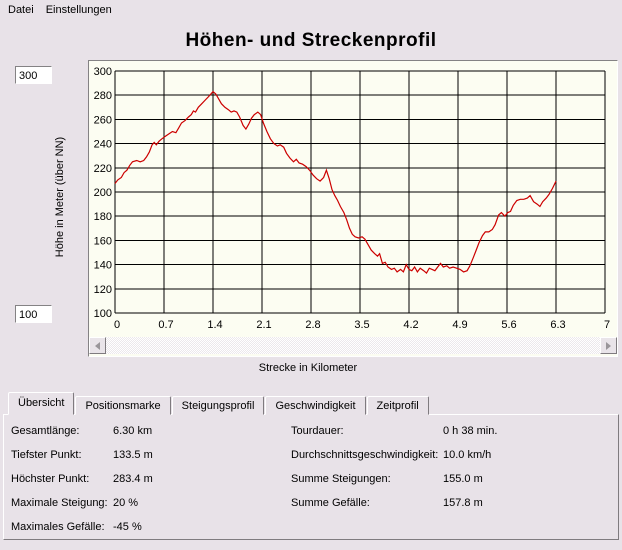 This screenshot has width=622, height=550. I want to click on y-tick-label: 280, so click(103, 96).